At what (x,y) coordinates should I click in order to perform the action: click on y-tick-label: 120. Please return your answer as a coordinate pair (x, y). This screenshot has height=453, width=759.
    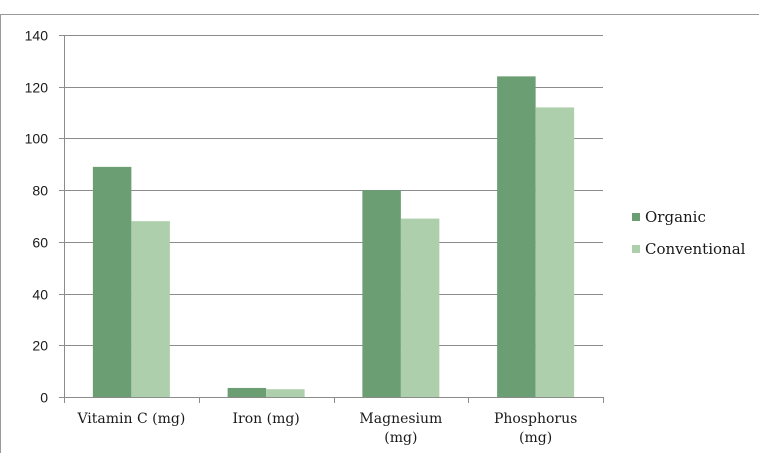
    Looking at the image, I should click on (37, 88).